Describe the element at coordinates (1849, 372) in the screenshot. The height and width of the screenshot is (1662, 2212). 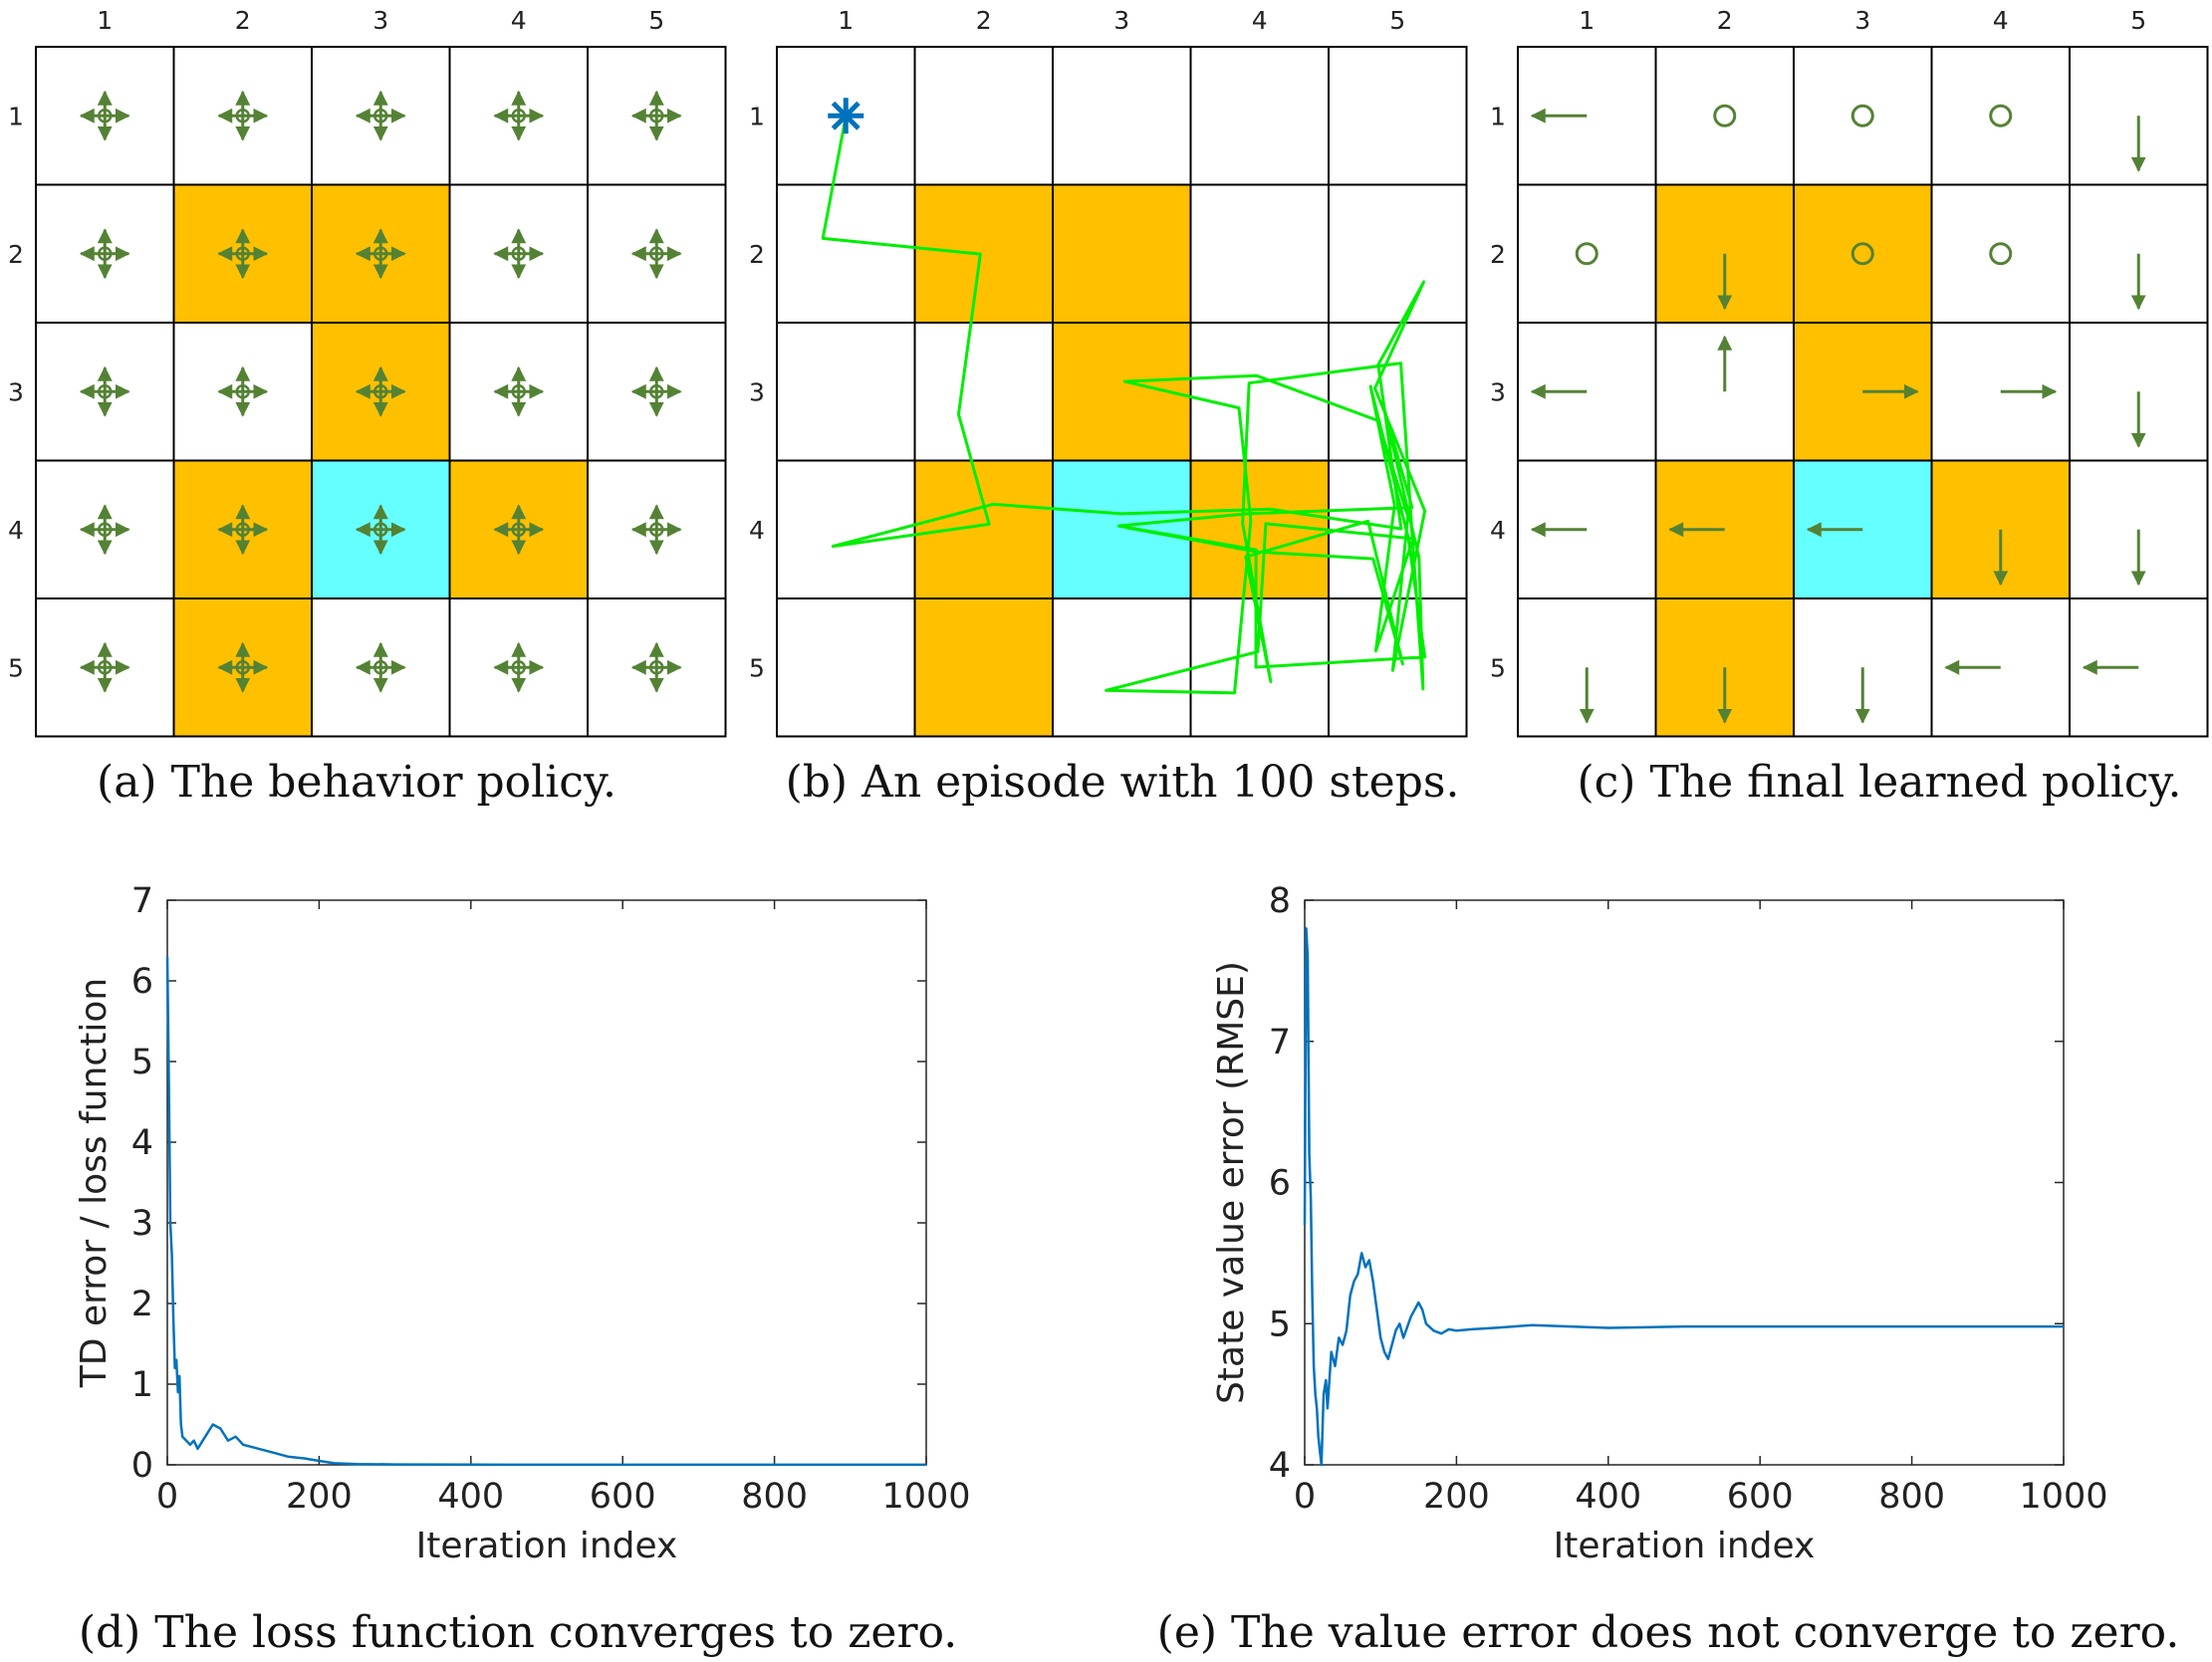
I see `panel-c-learned-policy: 1 2 3 4 5 1 2 3 4 5` at that location.